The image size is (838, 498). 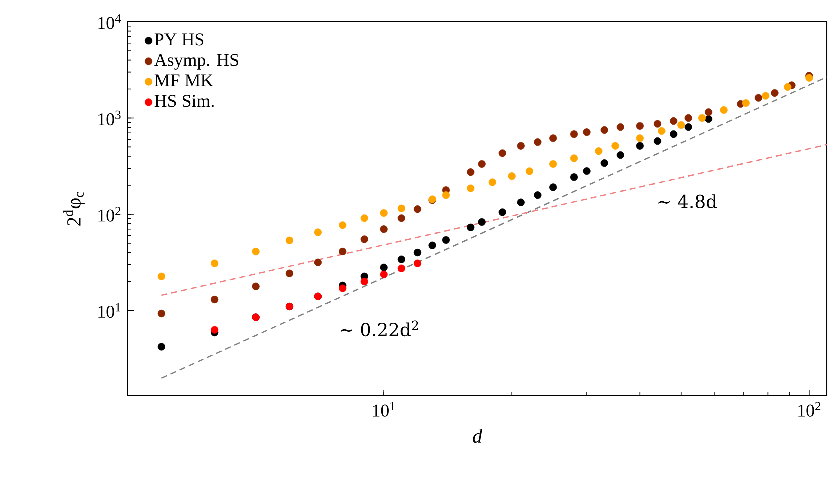 I want to click on x-axis-title: d, so click(x=478, y=436).